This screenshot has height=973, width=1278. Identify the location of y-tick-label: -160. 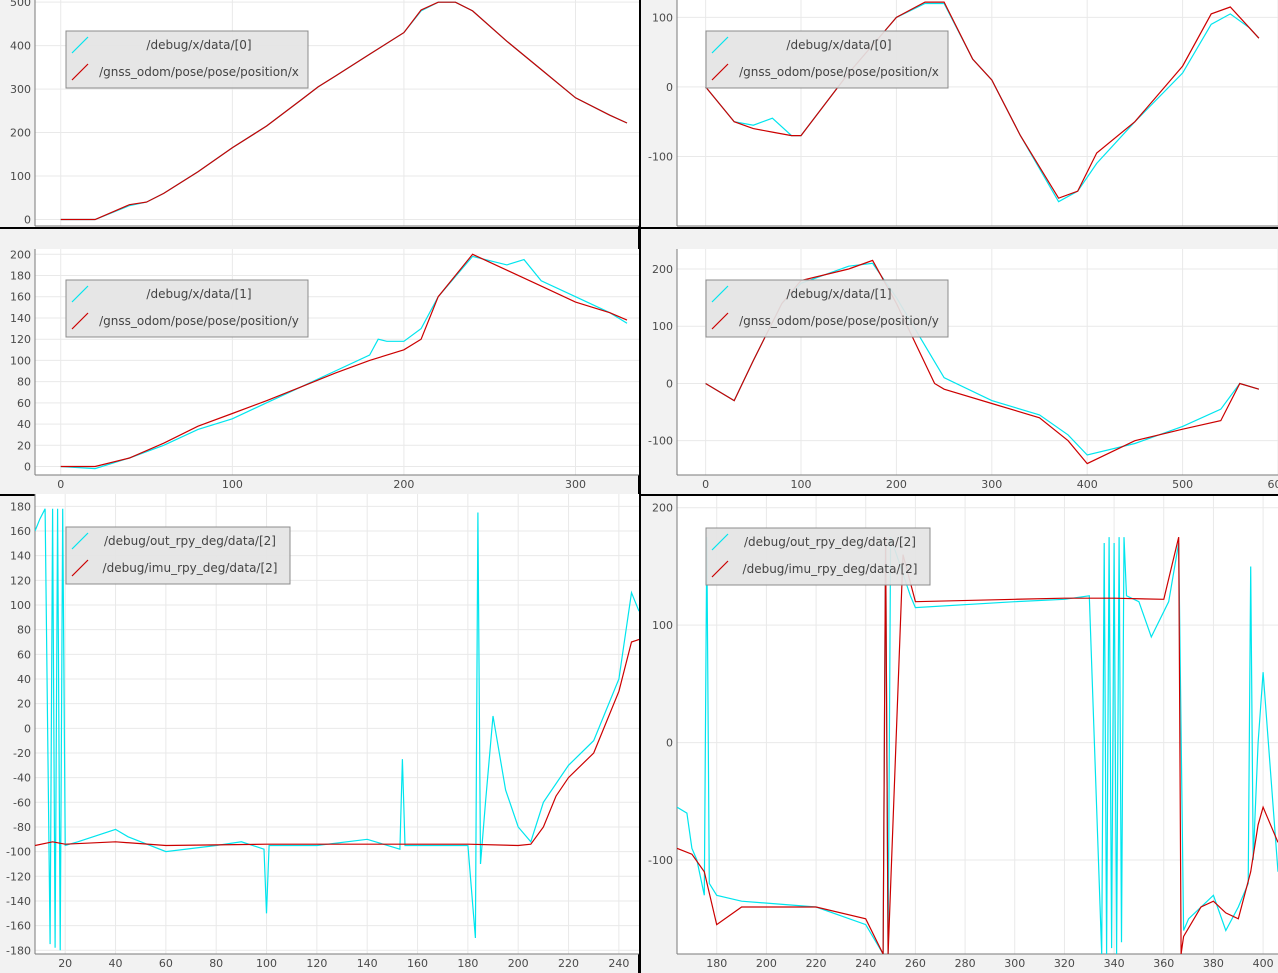
(18, 926).